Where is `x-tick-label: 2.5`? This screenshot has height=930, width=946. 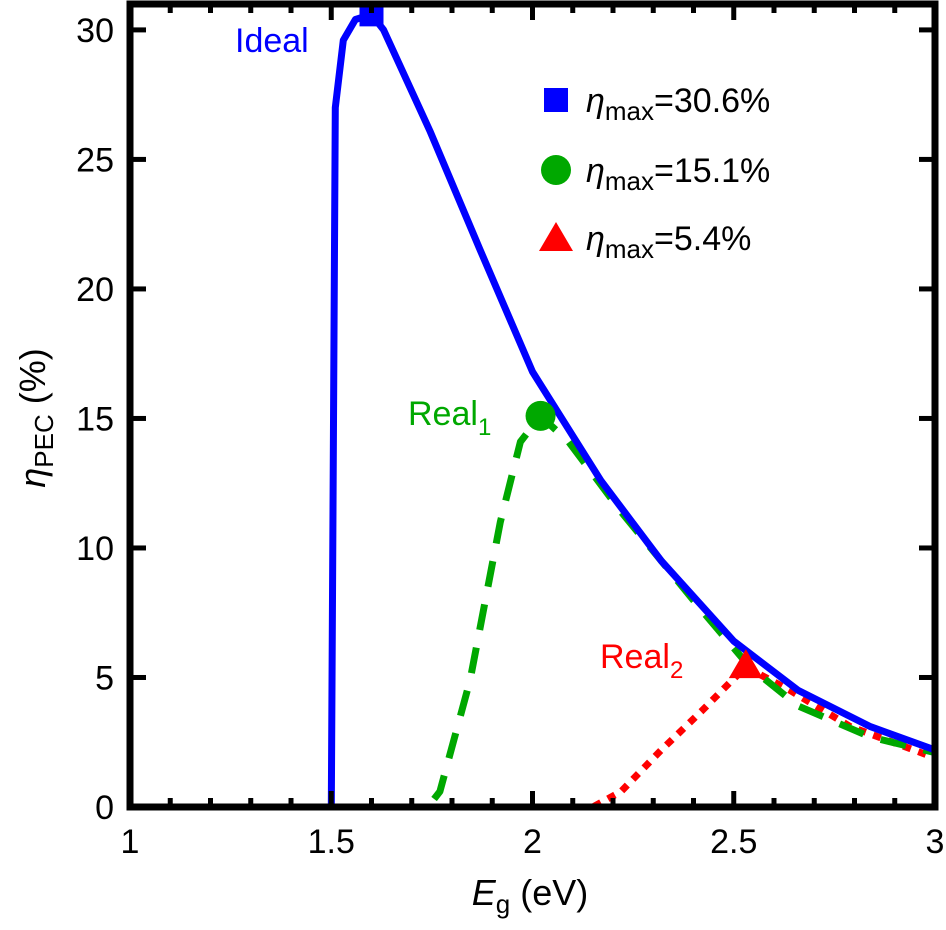
x-tick-label: 2.5 is located at coordinates (733, 842).